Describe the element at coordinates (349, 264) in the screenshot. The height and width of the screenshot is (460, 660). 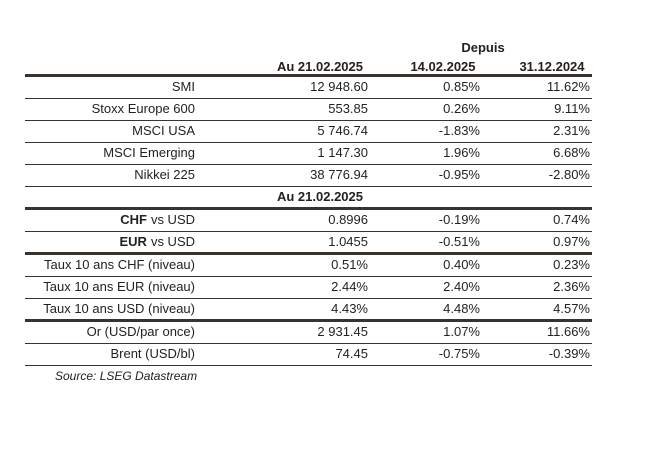
I see `cell-value: 0.51%` at that location.